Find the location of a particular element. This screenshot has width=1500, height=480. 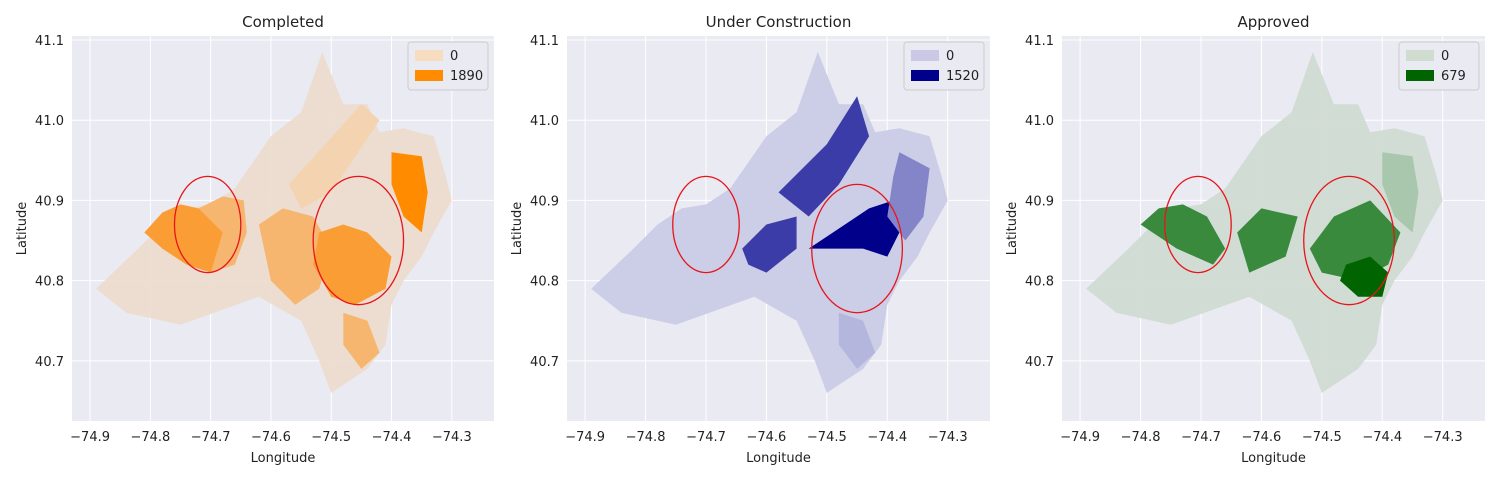

district-region-northA is located at coordinates (334, 156).